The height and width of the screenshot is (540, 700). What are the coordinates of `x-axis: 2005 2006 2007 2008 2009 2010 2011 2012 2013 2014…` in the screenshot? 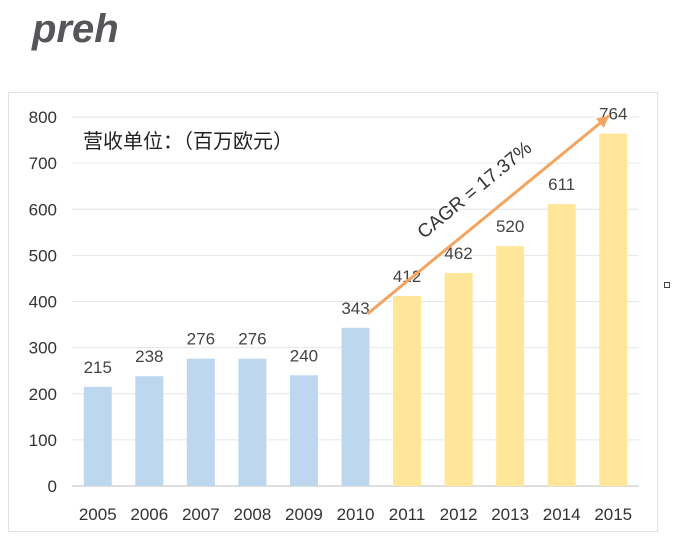 It's located at (355, 514).